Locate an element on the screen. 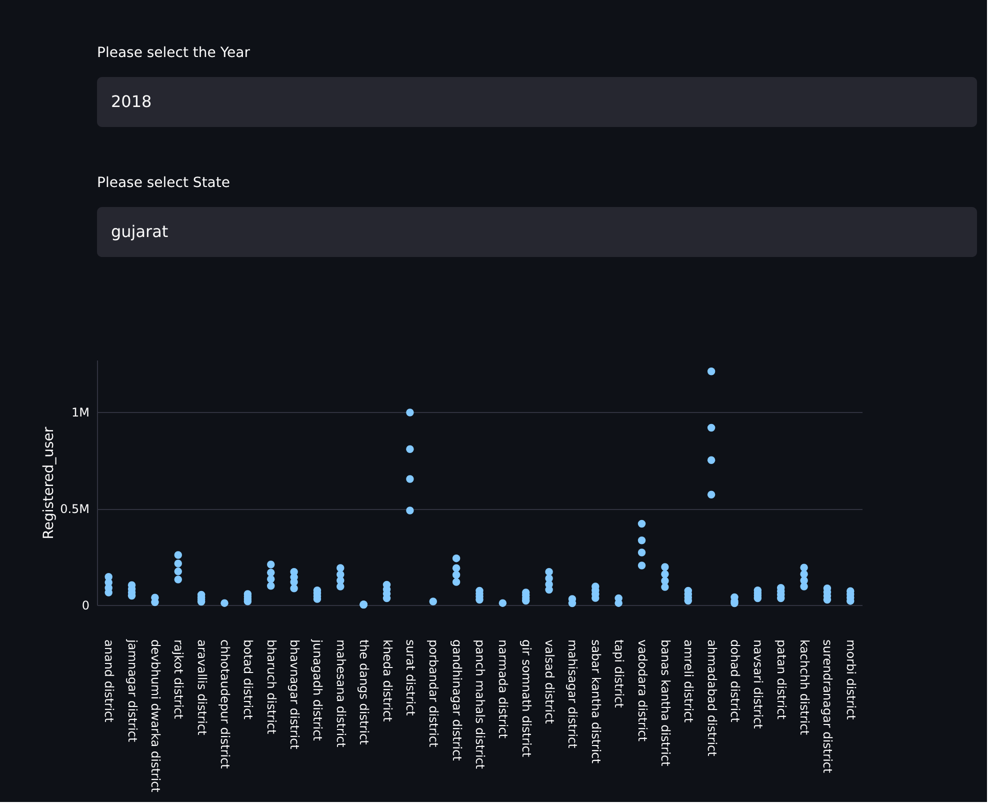  x-tick-label: amreli district is located at coordinates (689, 681).